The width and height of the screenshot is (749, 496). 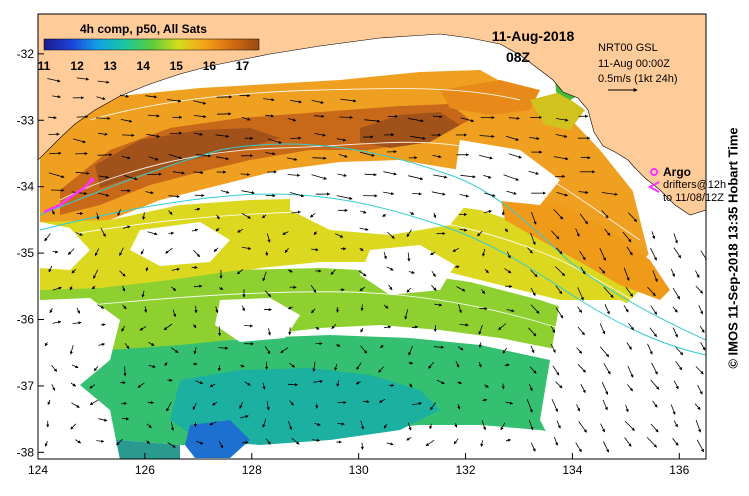 I want to click on credit-label: © IMOS 11-Sep-2018 13:35 Hobart Time, so click(x=733, y=248).